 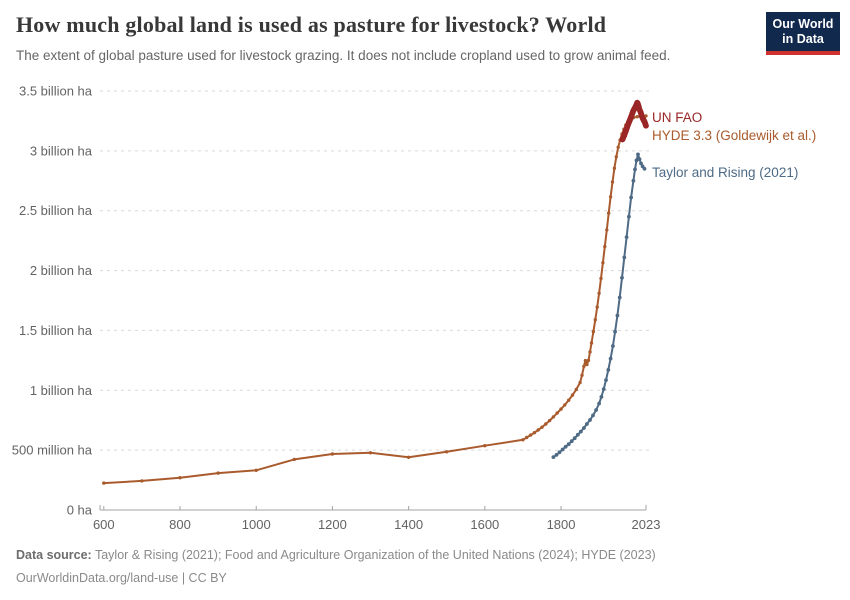 What do you see at coordinates (803, 39) in the screenshot?
I see `owid-logo-line2: in Data` at bounding box center [803, 39].